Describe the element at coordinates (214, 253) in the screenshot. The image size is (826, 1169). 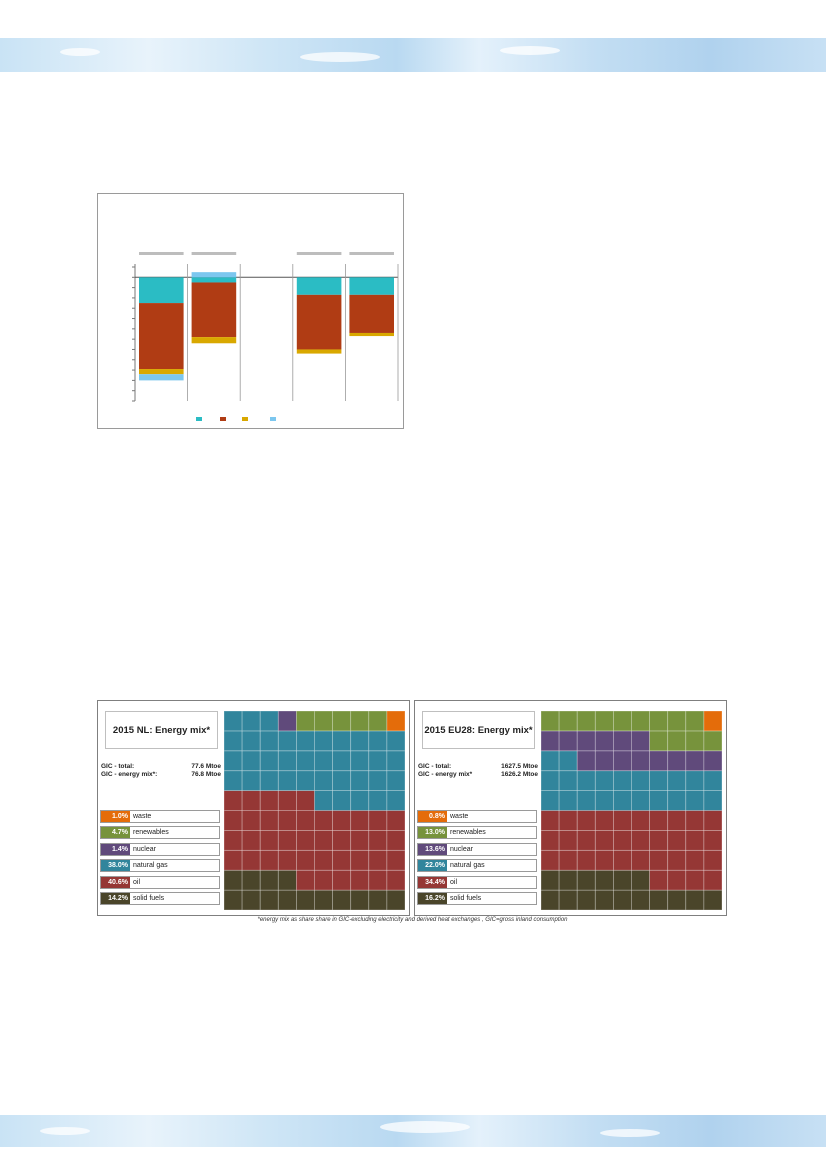
I see `category-header-bar` at that location.